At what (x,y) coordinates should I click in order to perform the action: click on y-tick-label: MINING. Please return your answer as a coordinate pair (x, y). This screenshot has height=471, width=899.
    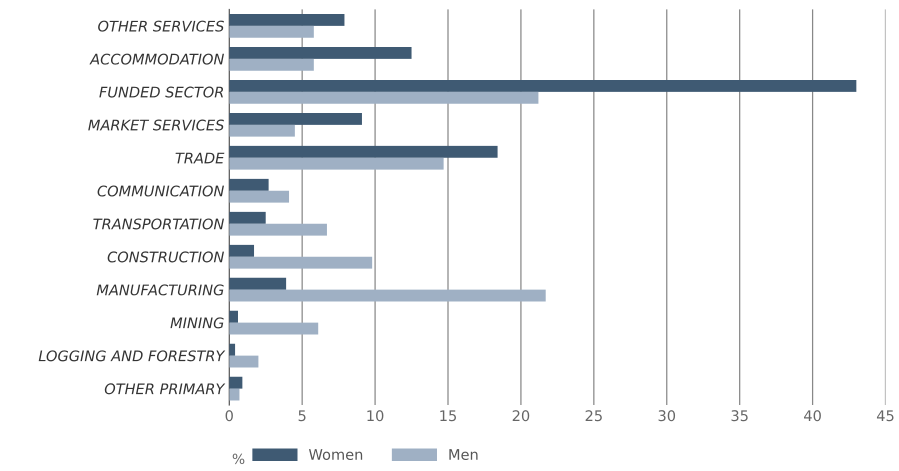
    Looking at the image, I should click on (197, 322).